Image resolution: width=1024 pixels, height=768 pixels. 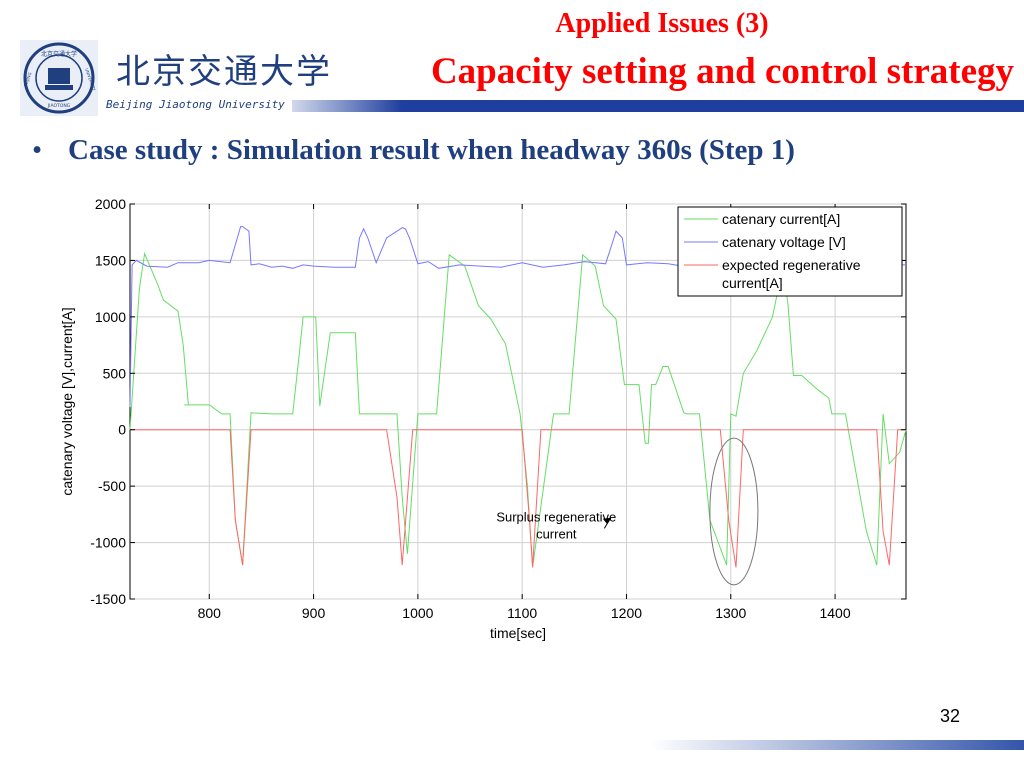 I want to click on footer-bar, so click(x=837, y=745).